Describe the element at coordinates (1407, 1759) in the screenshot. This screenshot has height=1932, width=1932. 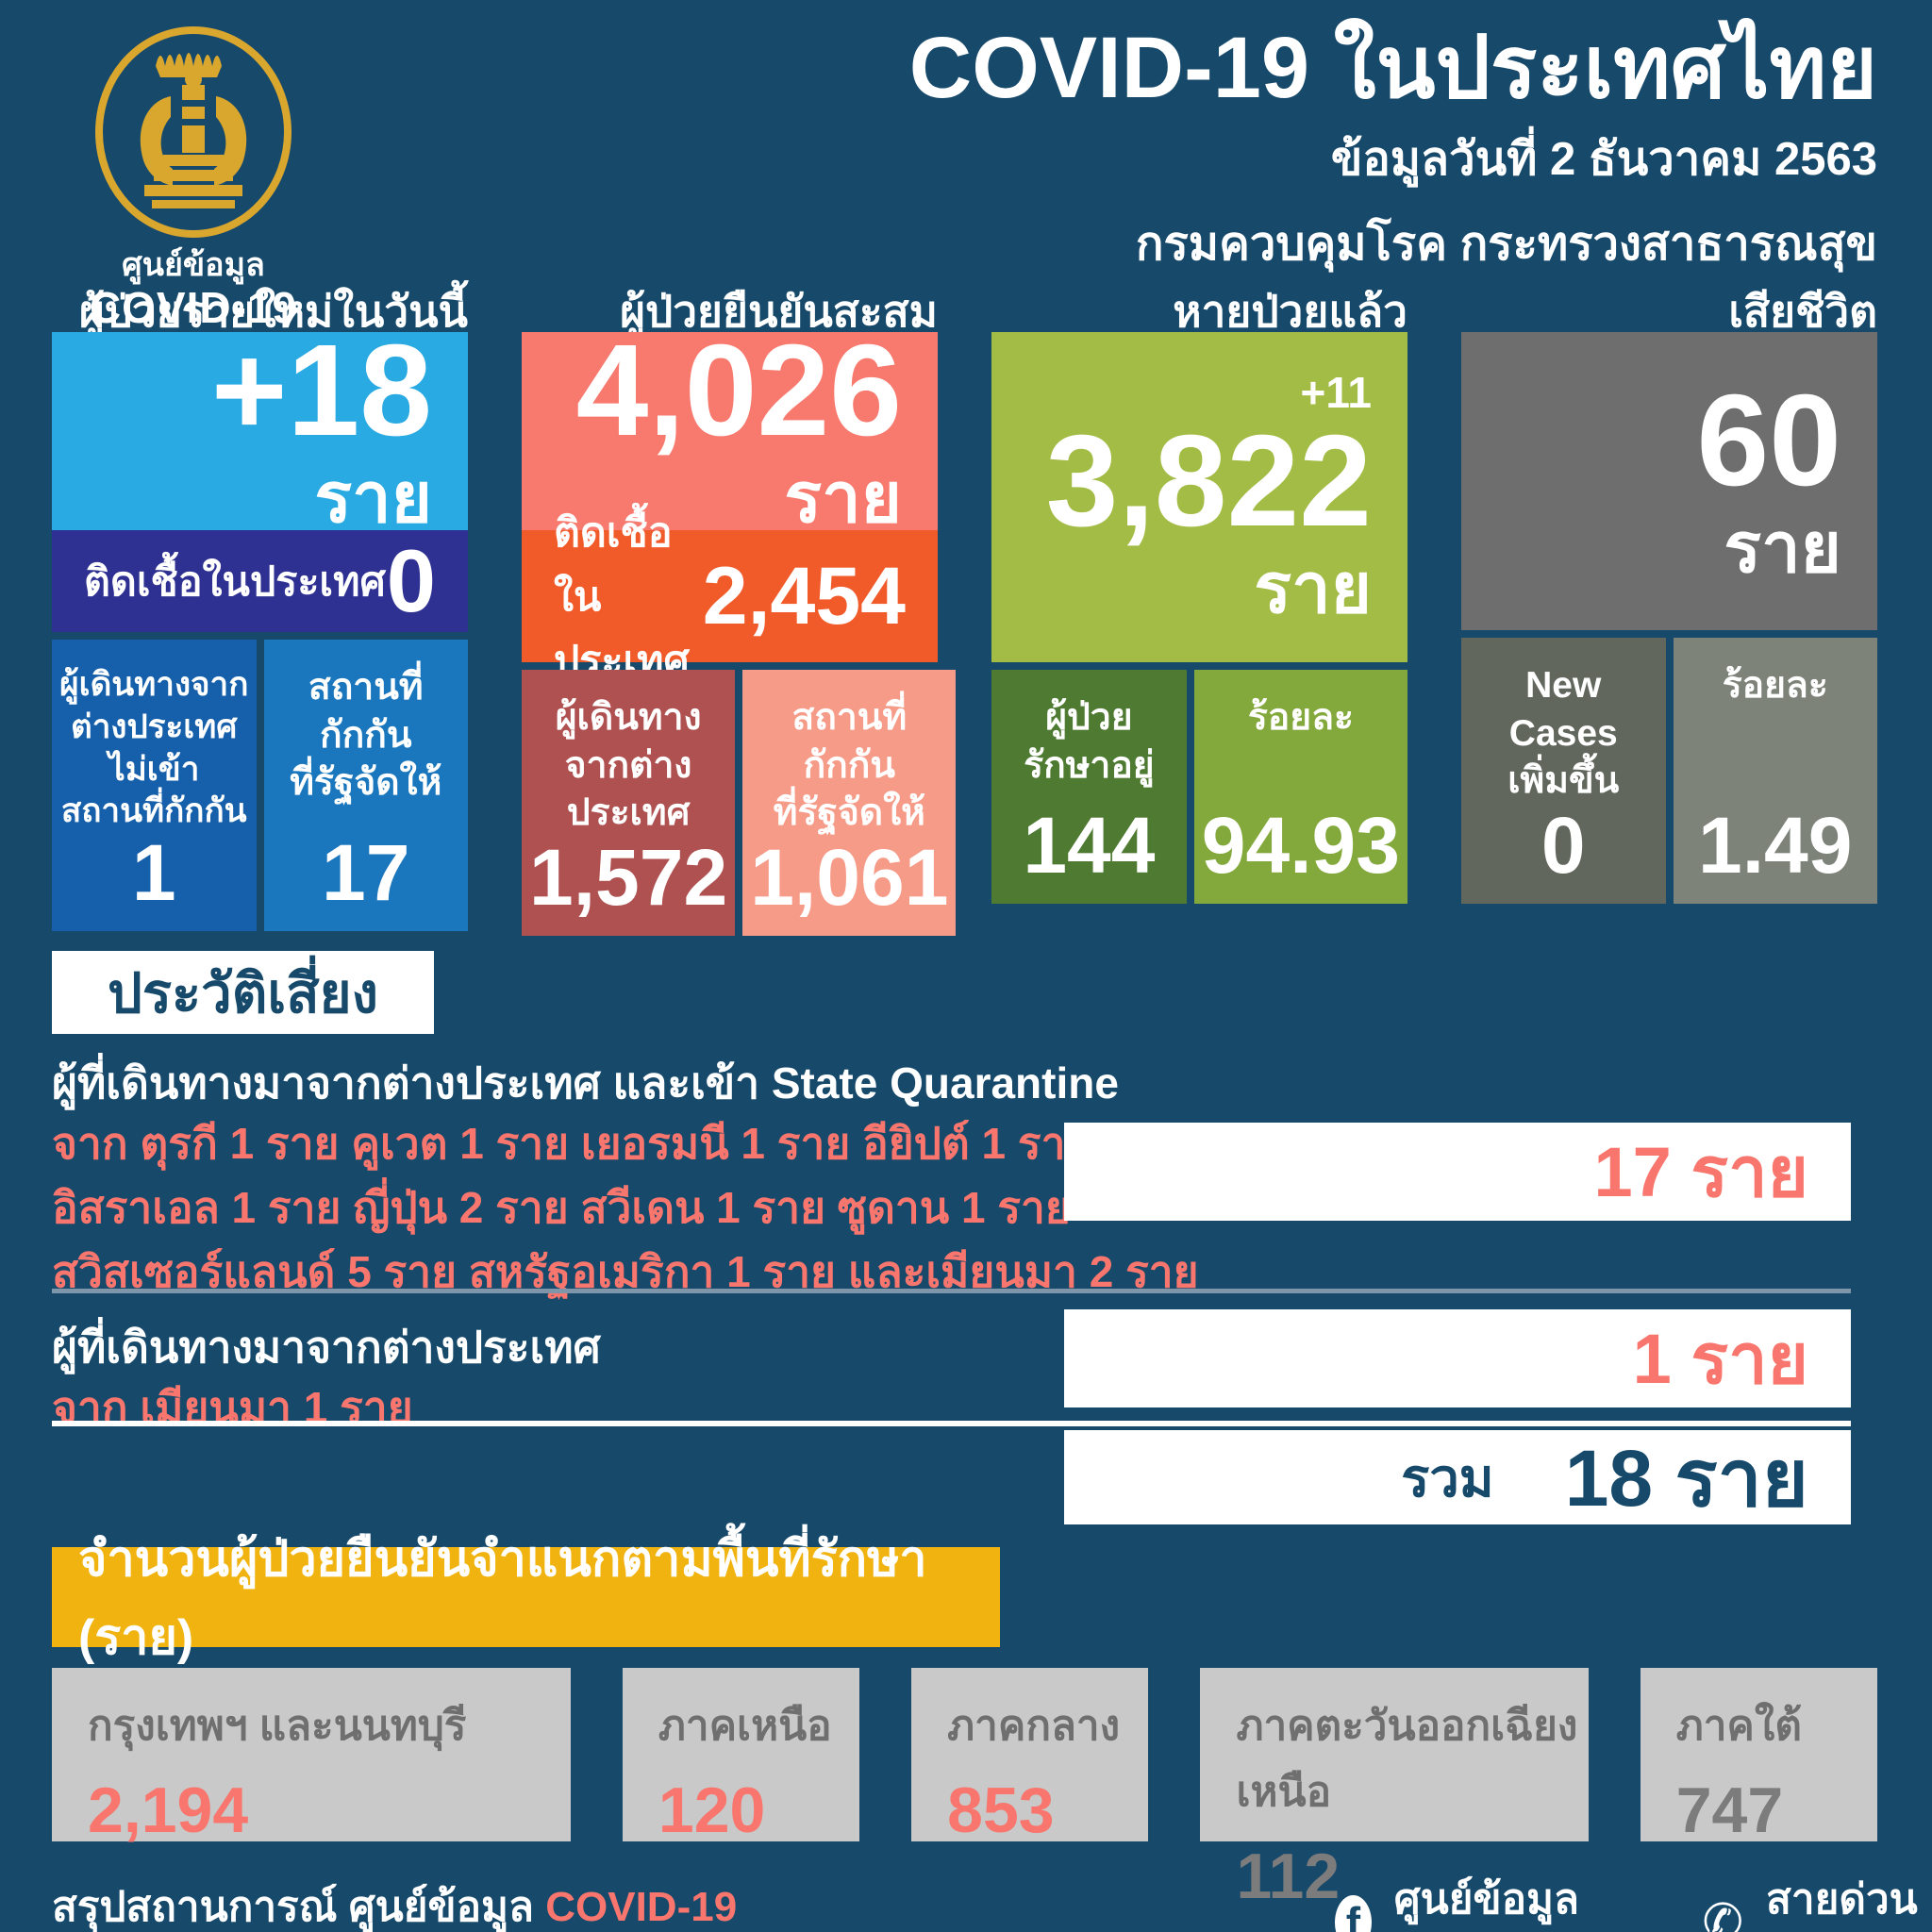
I see `region-label: ภาคตะวันออกเฉียงเหนือ` at that location.